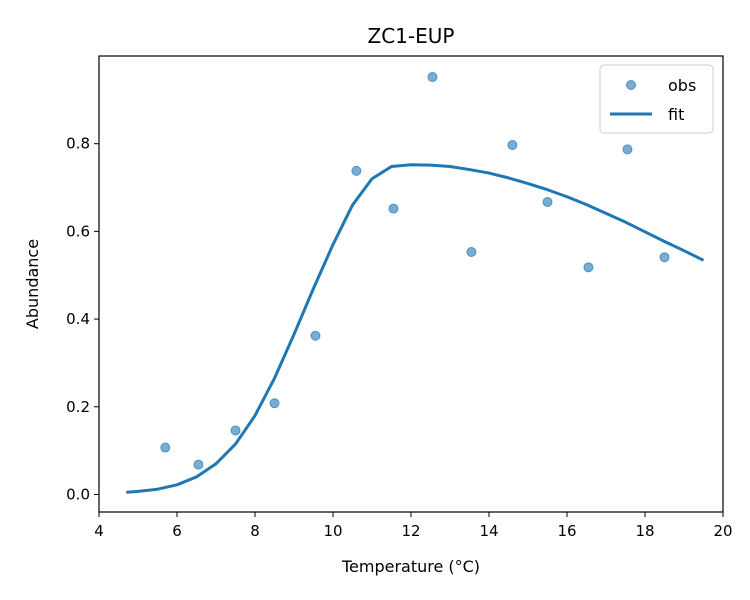 The width and height of the screenshot is (750, 600). I want to click on x-tick-label: 8, so click(255, 531).